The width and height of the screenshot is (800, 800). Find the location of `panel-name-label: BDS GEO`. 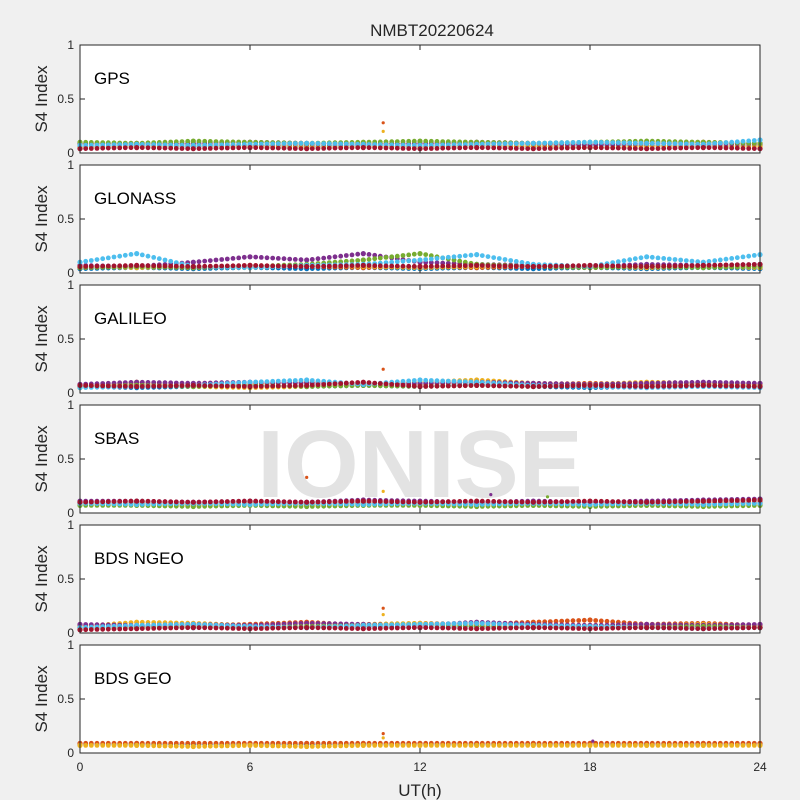

panel-name-label: BDS GEO is located at coordinates (132, 678).